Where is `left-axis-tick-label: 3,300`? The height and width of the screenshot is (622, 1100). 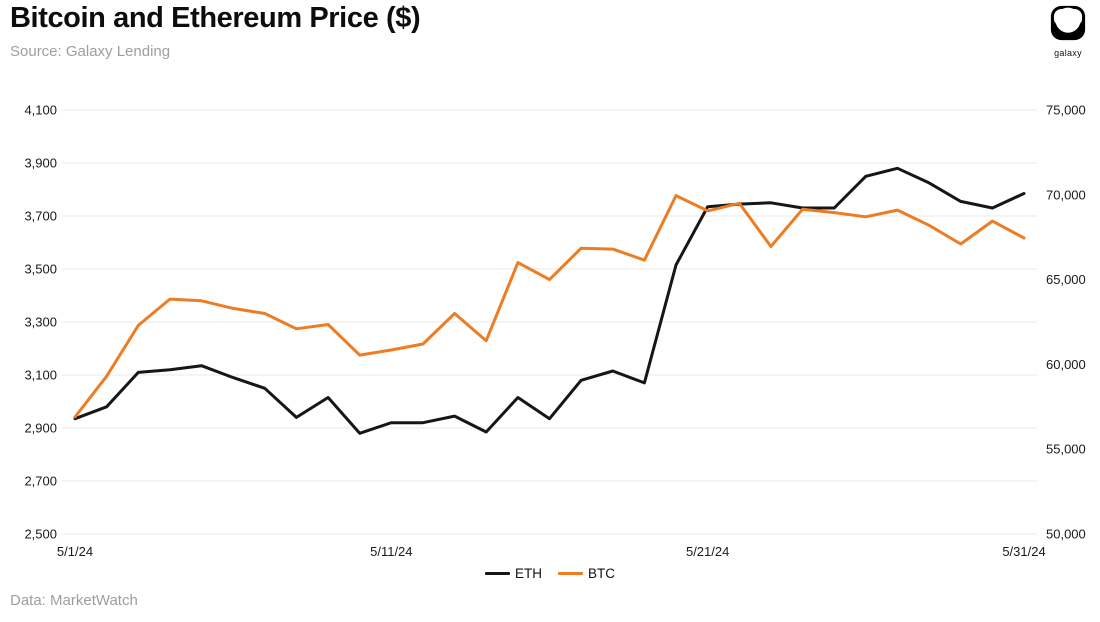 left-axis-tick-label: 3,300 is located at coordinates (40, 322).